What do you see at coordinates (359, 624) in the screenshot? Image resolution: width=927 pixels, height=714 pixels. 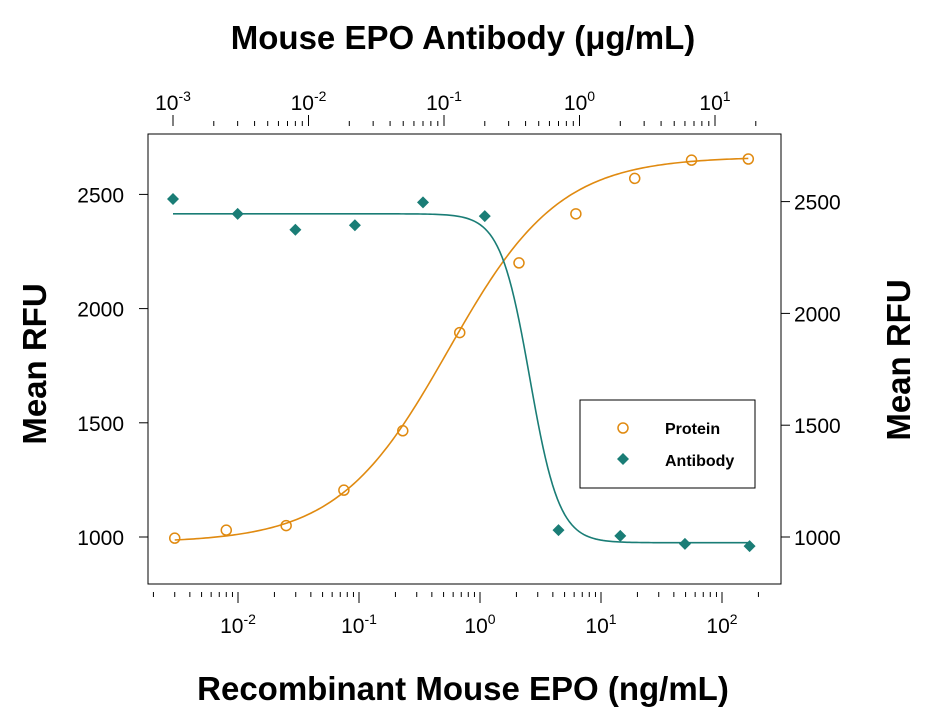 I see `x-tick-label-bottom: 10⁻¹` at bounding box center [359, 624].